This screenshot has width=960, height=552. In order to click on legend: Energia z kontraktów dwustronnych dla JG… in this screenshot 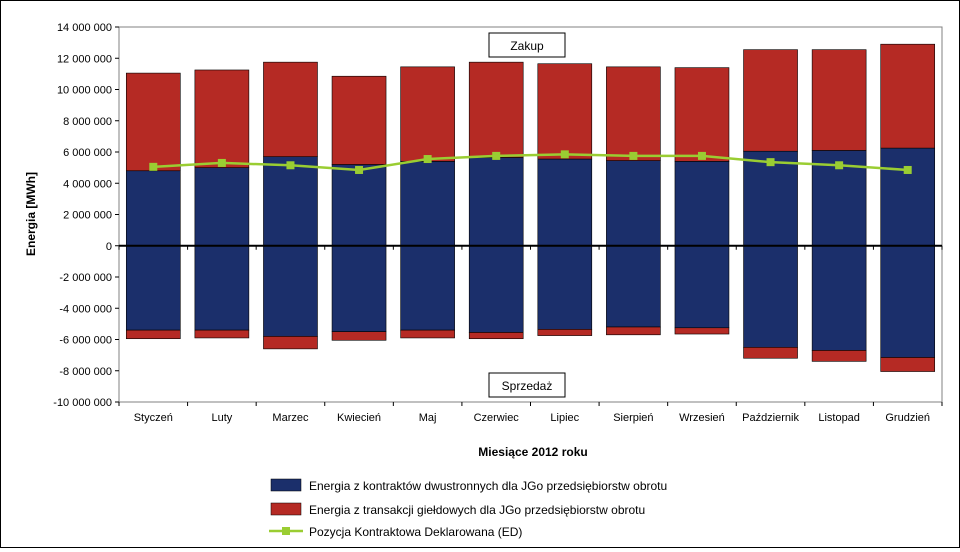, I will do `click(468, 508)`.